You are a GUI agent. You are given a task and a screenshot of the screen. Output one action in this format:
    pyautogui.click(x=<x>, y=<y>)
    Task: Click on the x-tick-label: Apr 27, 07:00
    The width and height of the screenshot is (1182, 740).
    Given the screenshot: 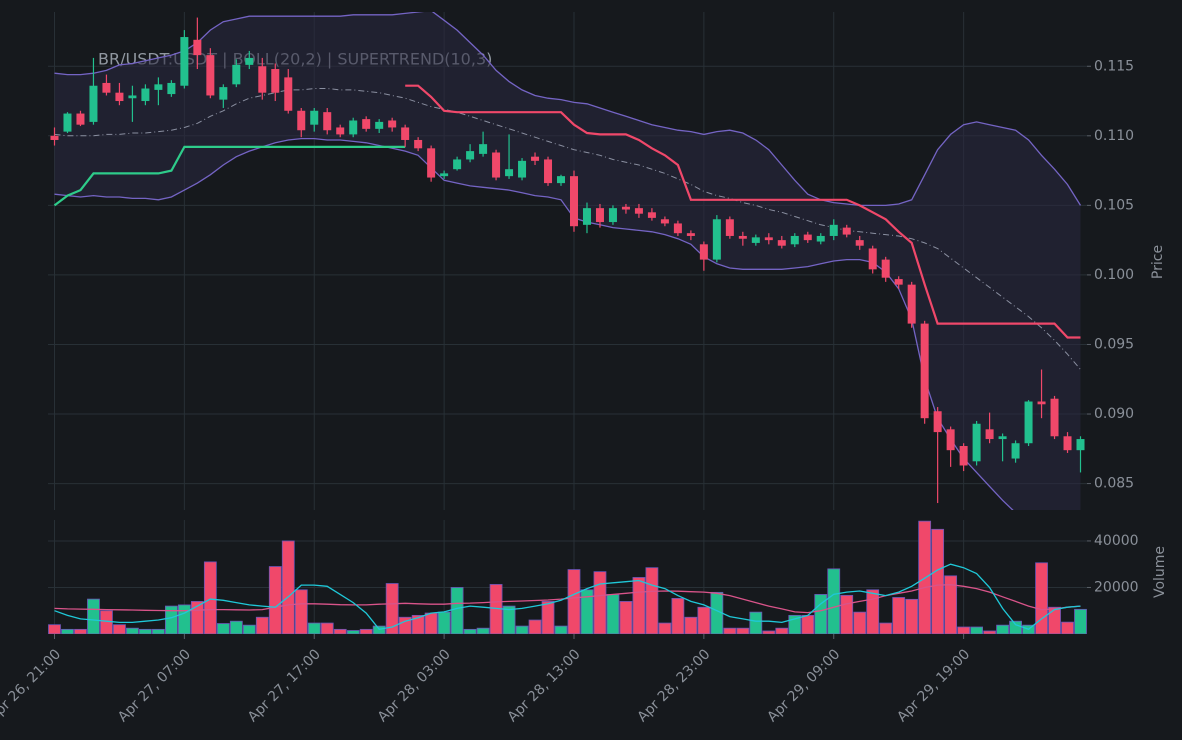 What is the action you would take?
    pyautogui.click(x=154, y=685)
    